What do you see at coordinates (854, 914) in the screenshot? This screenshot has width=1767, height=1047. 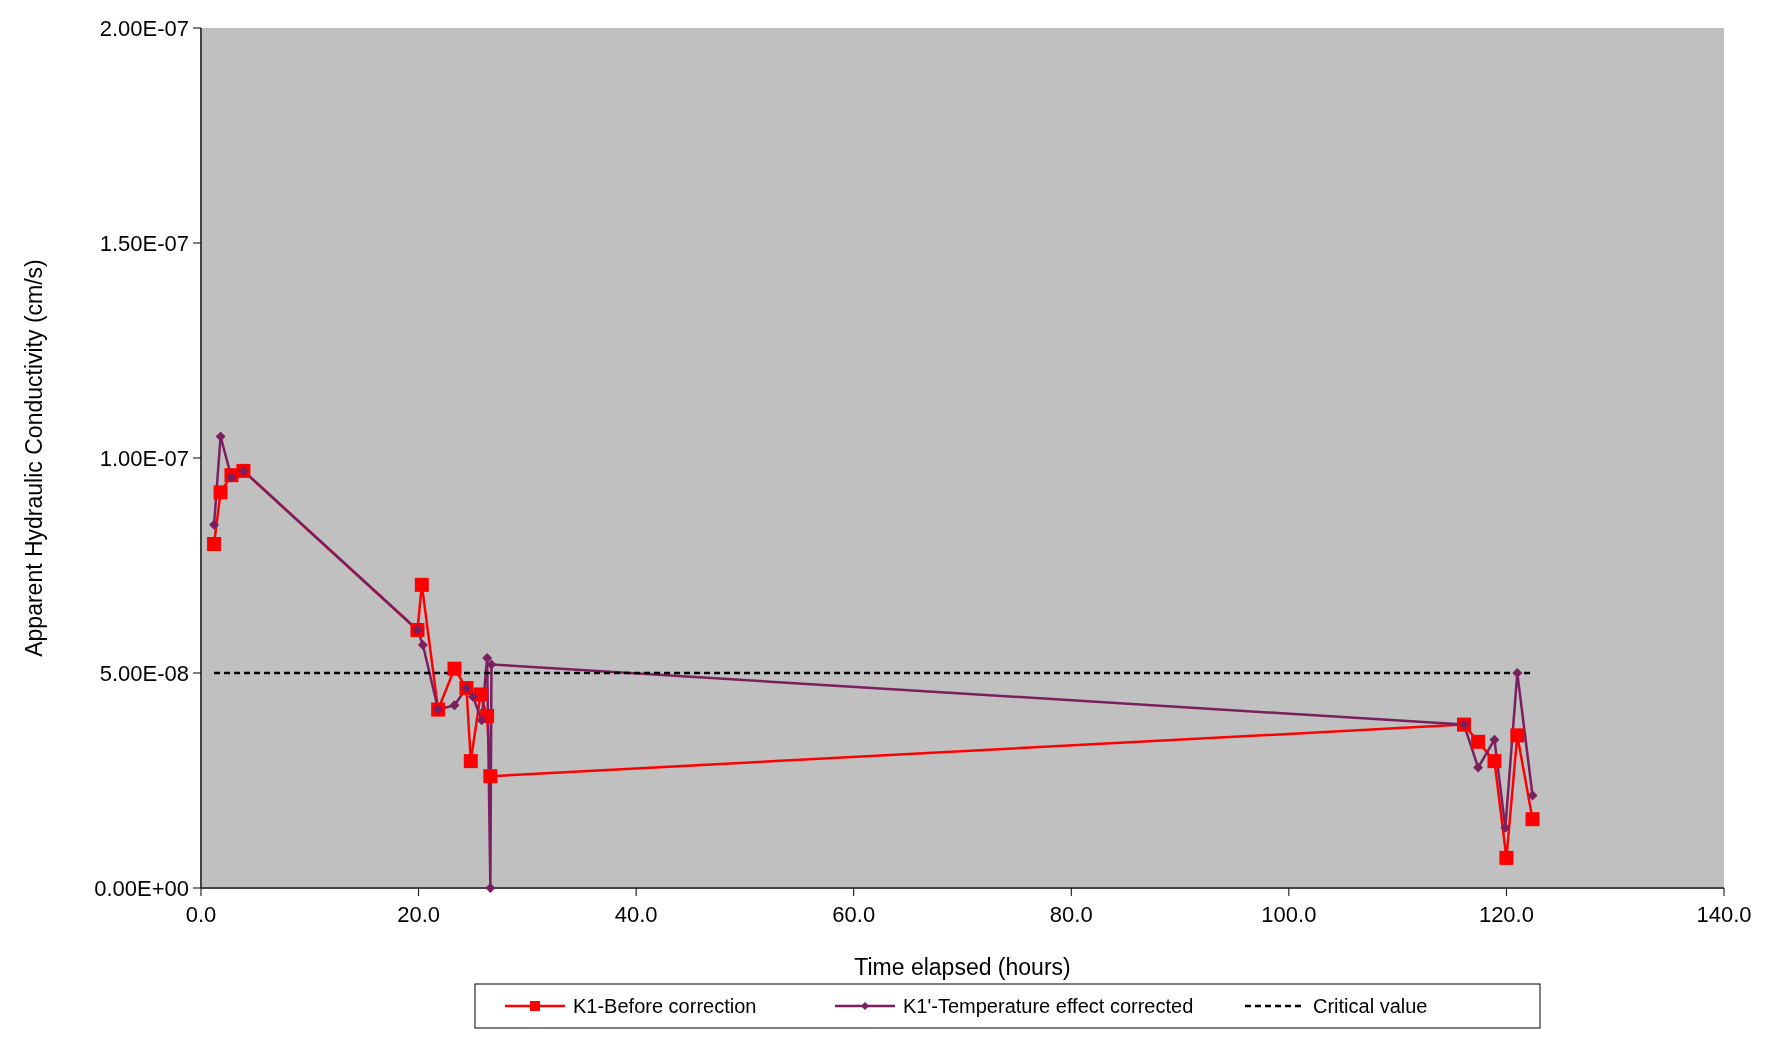 I see `x-tick-label: 60.0` at bounding box center [854, 914].